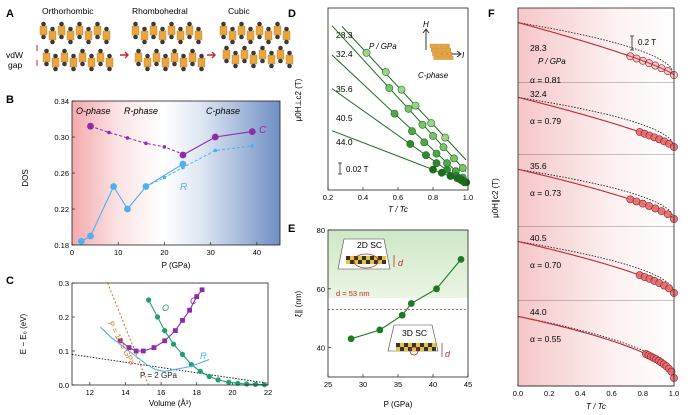 This screenshot has width=699, height=415. What do you see at coordinates (232, 392) in the screenshot?
I see `x-tick-label: 20` at bounding box center [232, 392].